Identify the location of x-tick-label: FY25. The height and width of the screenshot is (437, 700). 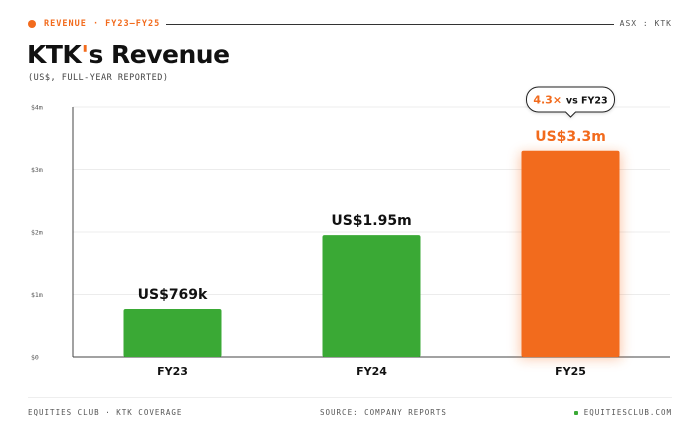
(570, 371).